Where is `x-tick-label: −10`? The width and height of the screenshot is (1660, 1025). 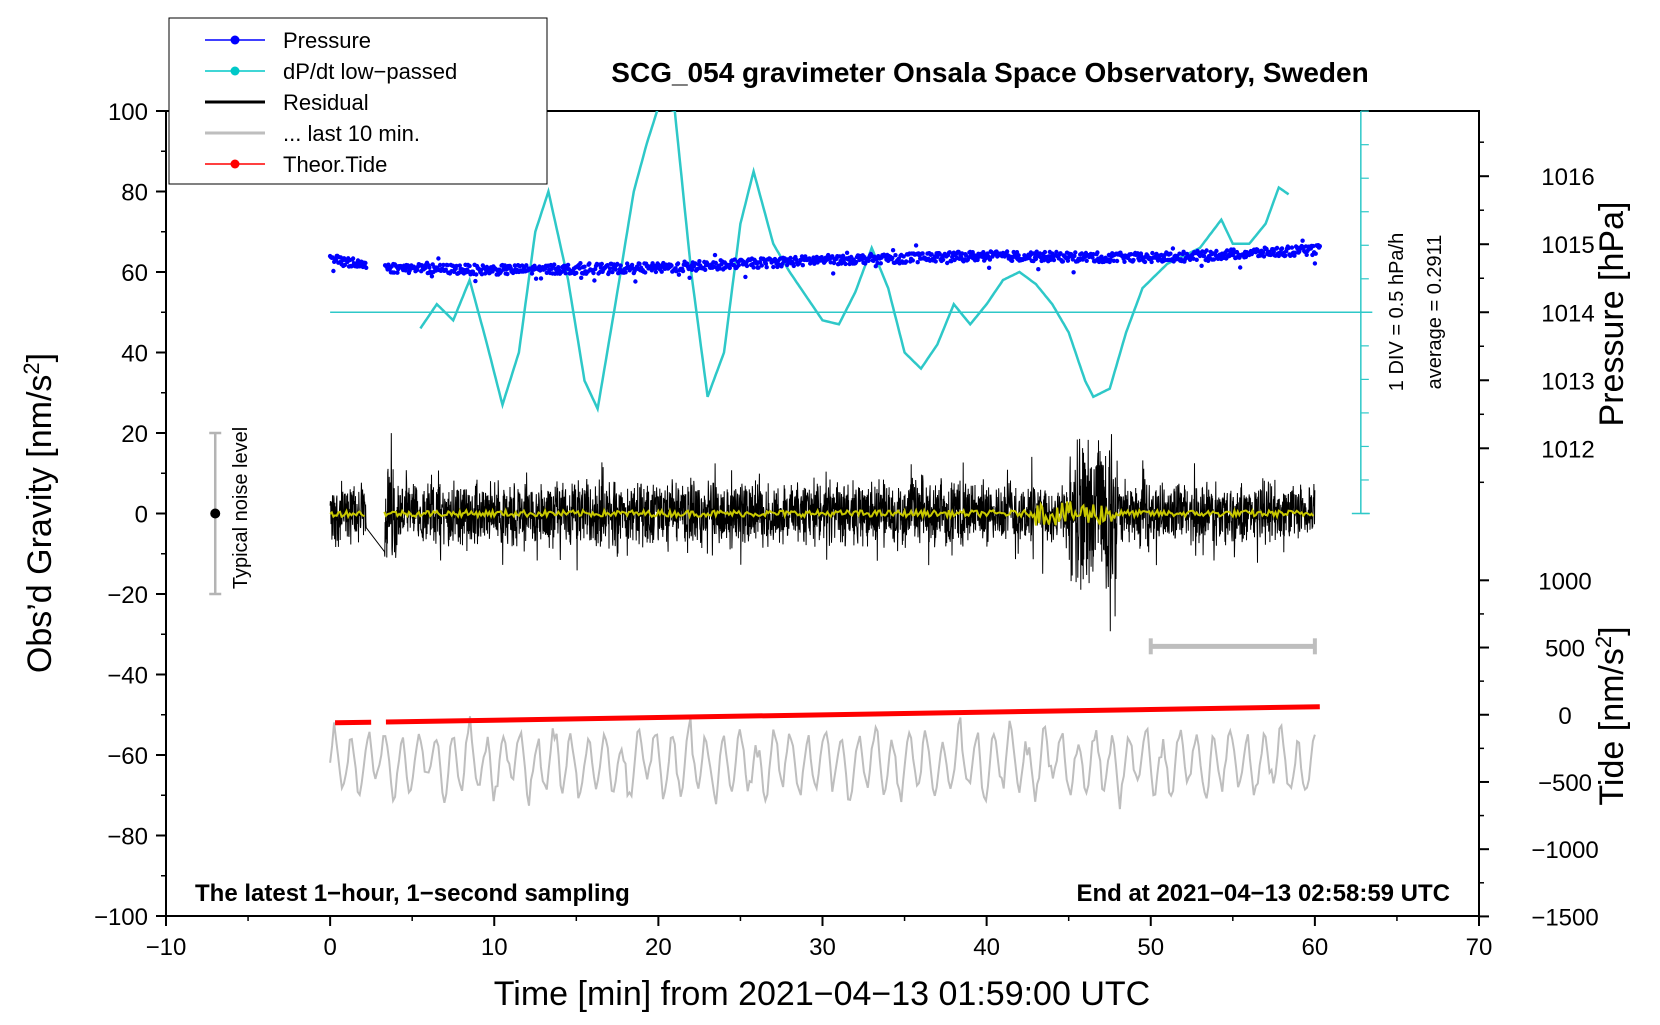
x-tick-label: −10 is located at coordinates (166, 947).